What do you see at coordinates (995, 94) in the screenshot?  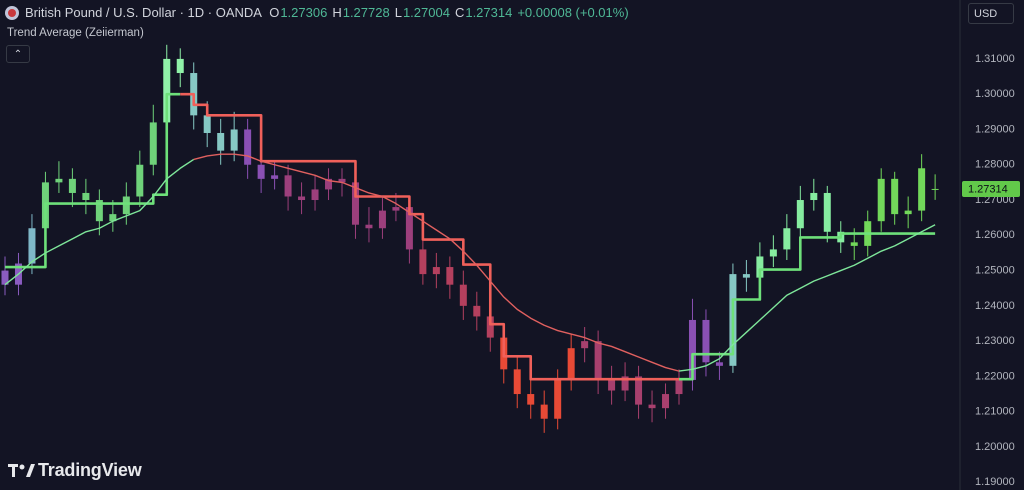 I see `y-tick-label: 1.30000` at bounding box center [995, 94].